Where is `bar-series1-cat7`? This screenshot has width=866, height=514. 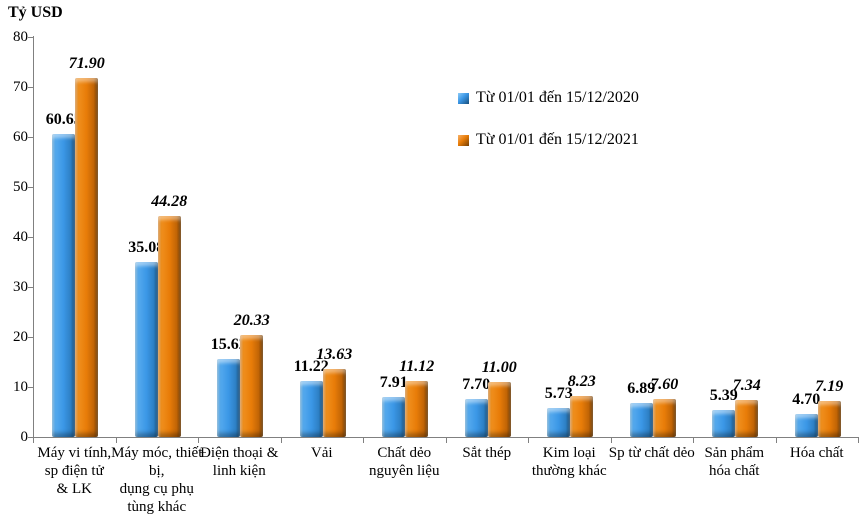 bar-series1-cat7 is located at coordinates (664, 418).